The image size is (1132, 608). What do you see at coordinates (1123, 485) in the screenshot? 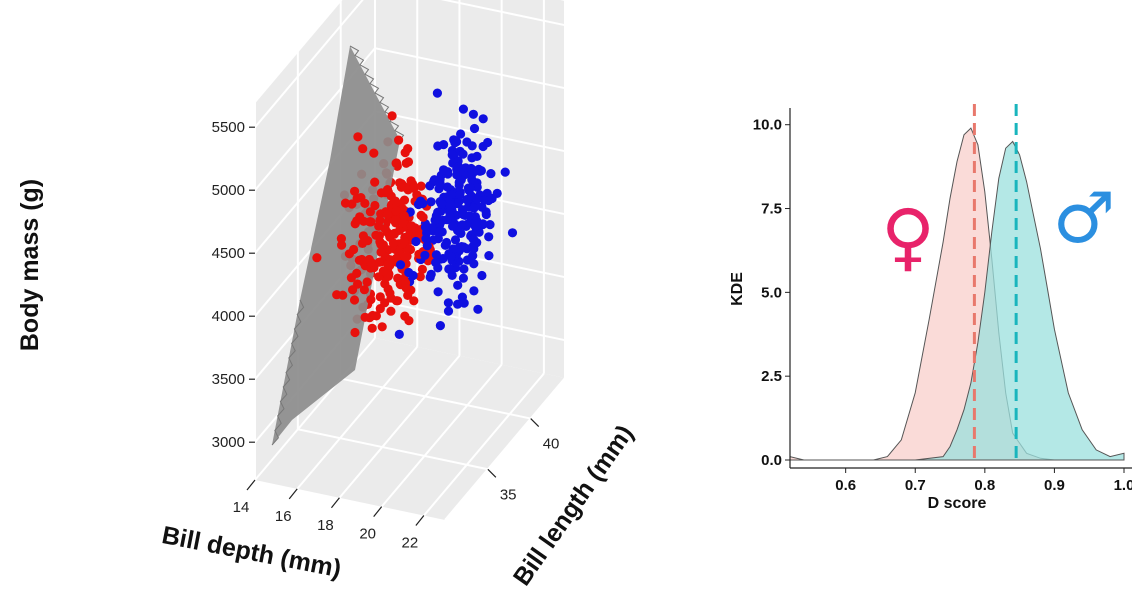
I see `x-tick-label: 1.0` at bounding box center [1123, 485].